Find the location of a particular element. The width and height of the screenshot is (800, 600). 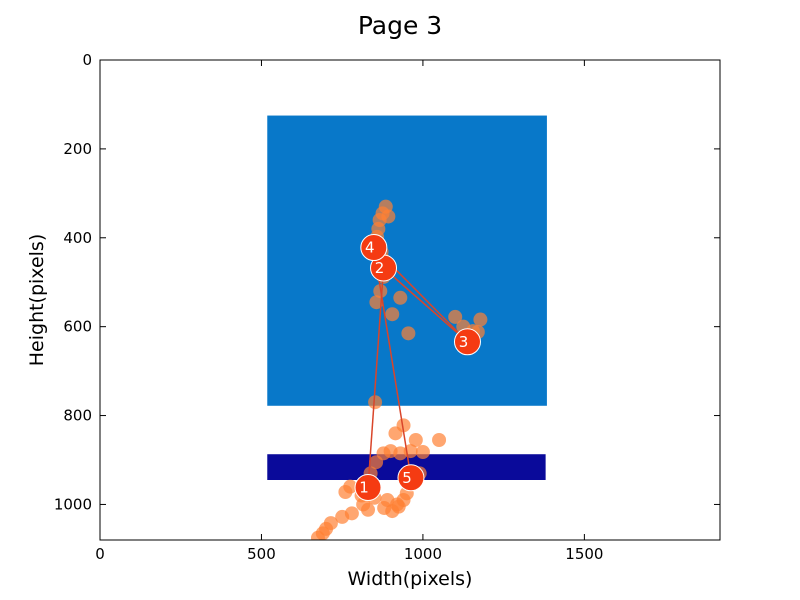

y-axis-label: Height(pixels) is located at coordinates (37, 300).